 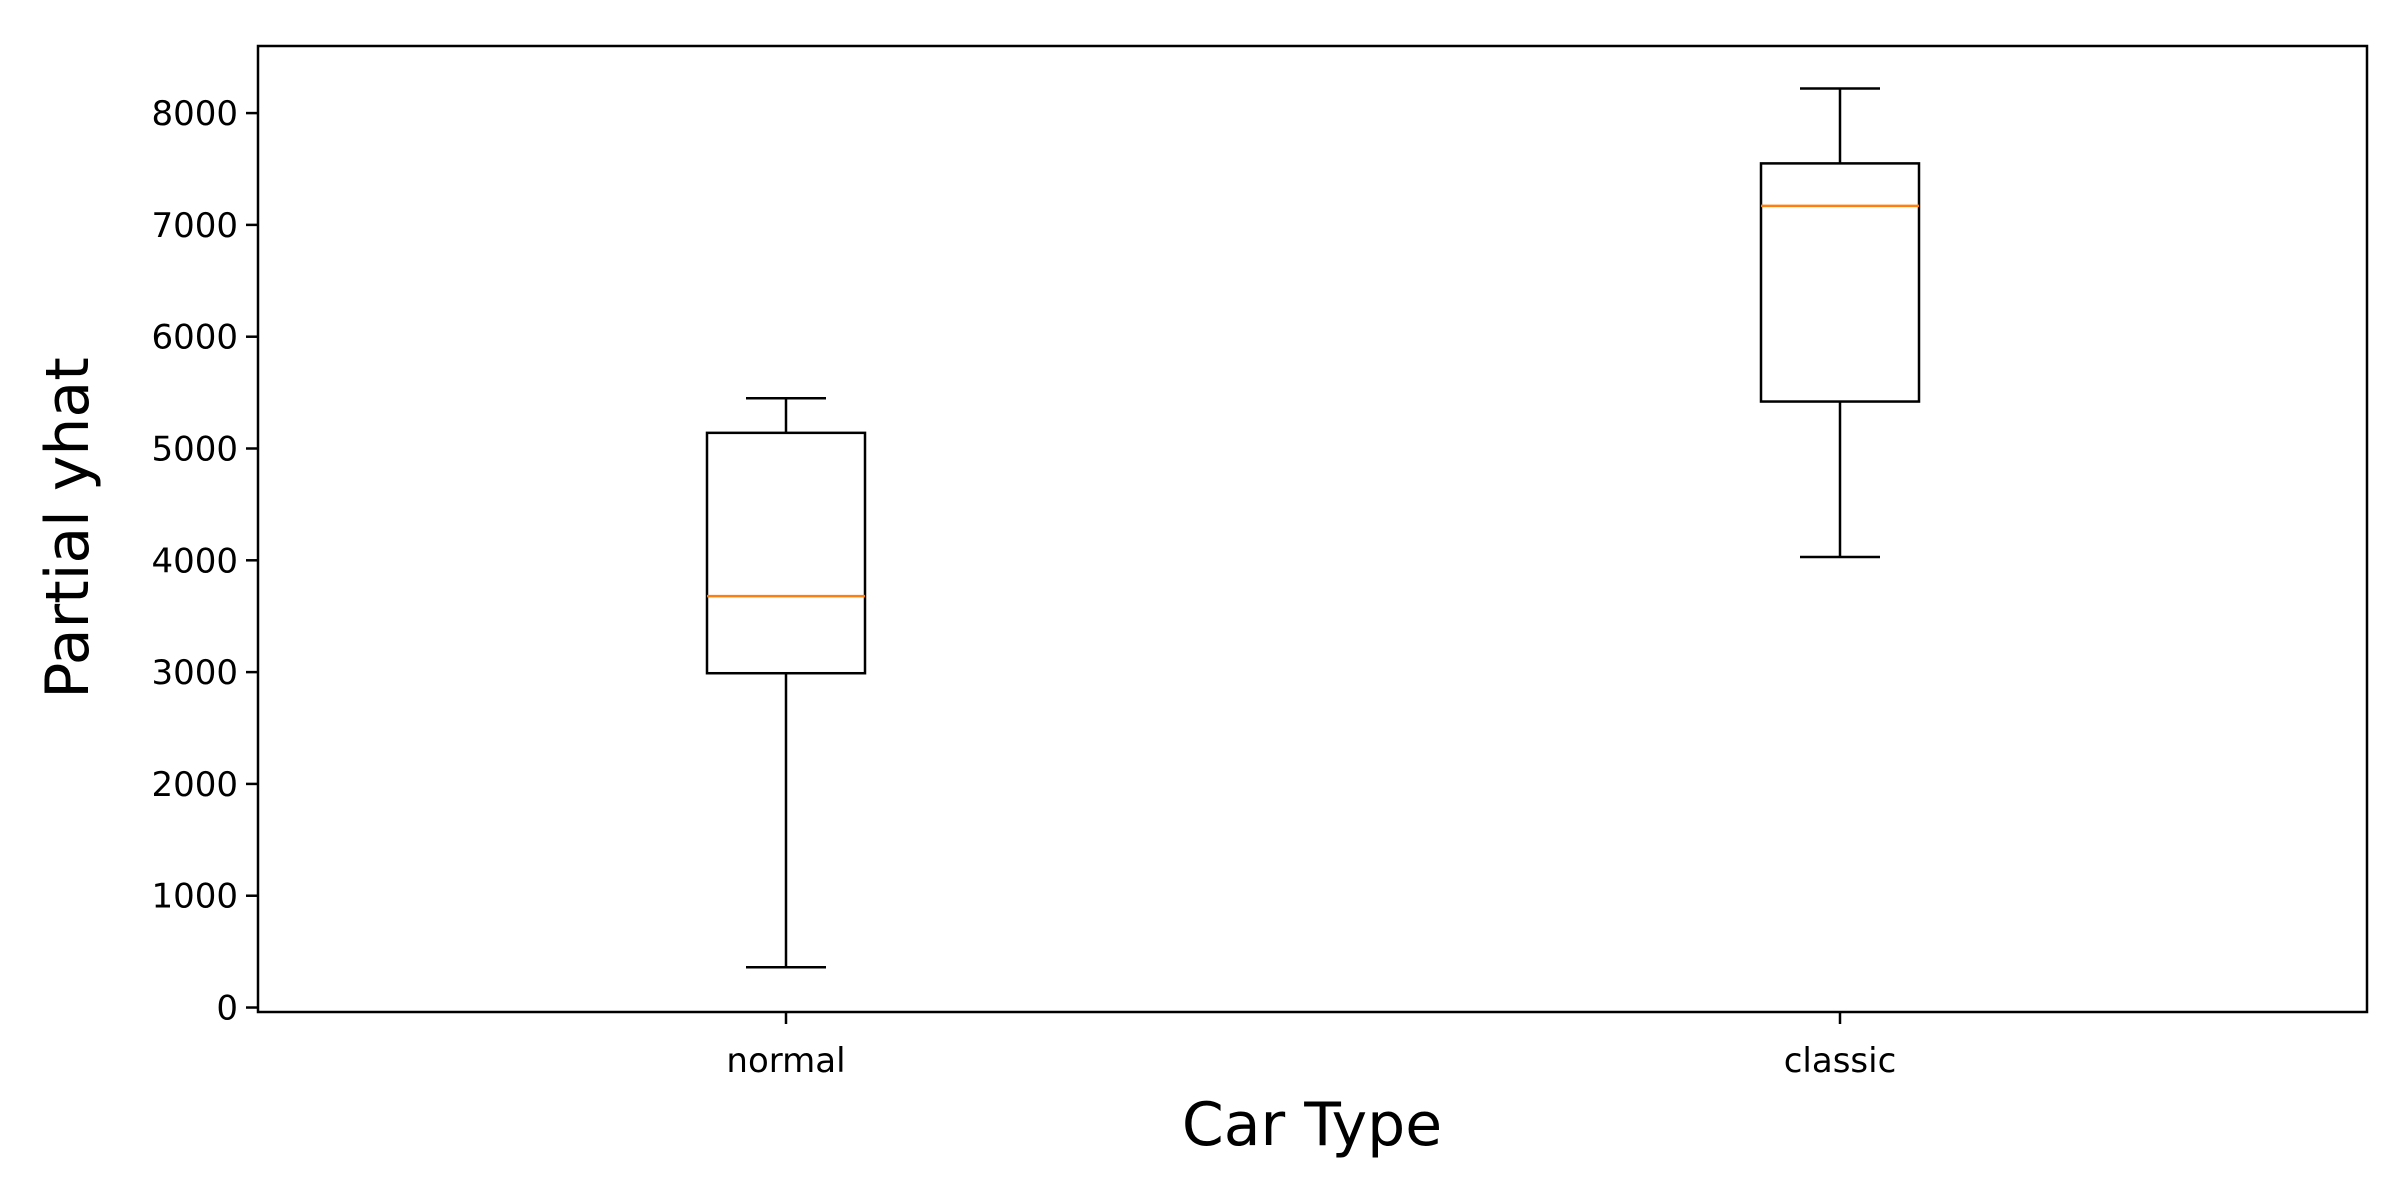 What do you see at coordinates (194, 561) in the screenshot?
I see `y-tick-label: 4000` at bounding box center [194, 561].